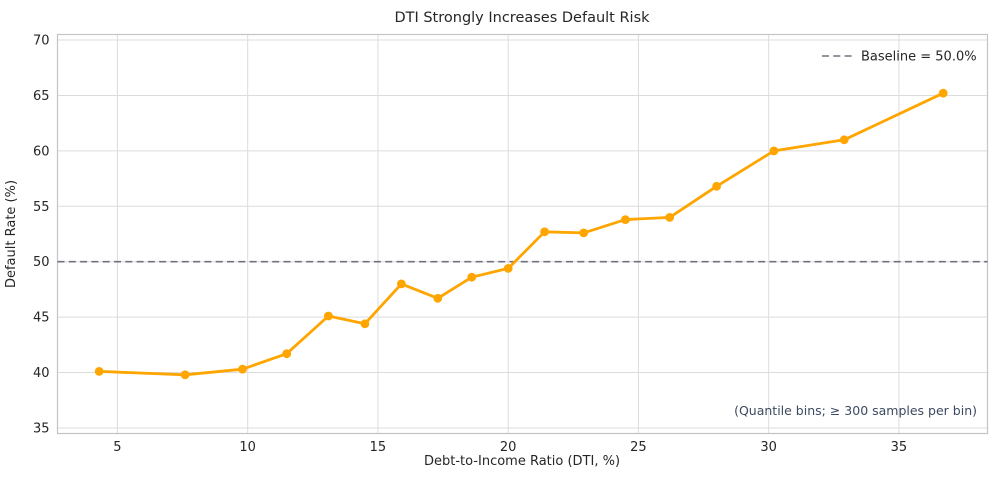 The image size is (1000, 480). What do you see at coordinates (522, 18) in the screenshot?
I see `chart-title: DTI Strongly Increases Default Risk` at bounding box center [522, 18].